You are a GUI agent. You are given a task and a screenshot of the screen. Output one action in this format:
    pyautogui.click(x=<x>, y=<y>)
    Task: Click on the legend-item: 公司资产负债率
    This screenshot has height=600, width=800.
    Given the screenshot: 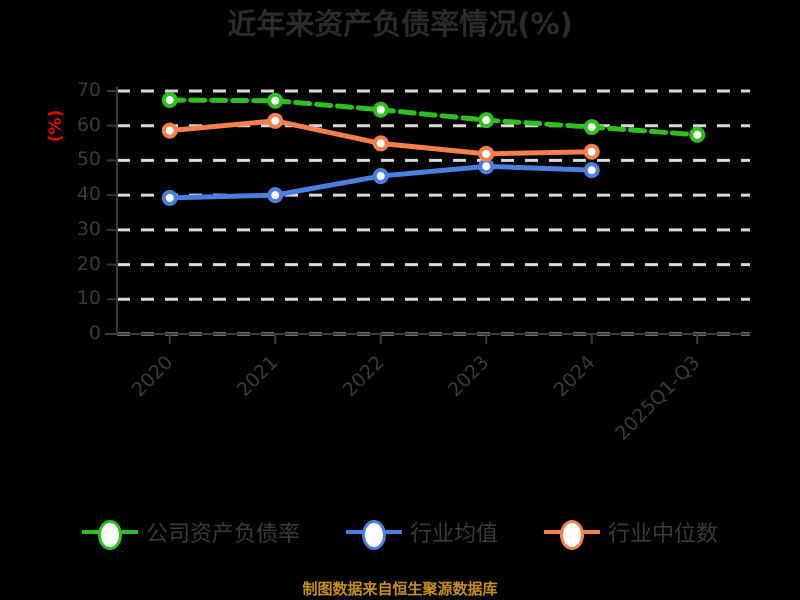 What is the action you would take?
    pyautogui.click(x=190, y=533)
    